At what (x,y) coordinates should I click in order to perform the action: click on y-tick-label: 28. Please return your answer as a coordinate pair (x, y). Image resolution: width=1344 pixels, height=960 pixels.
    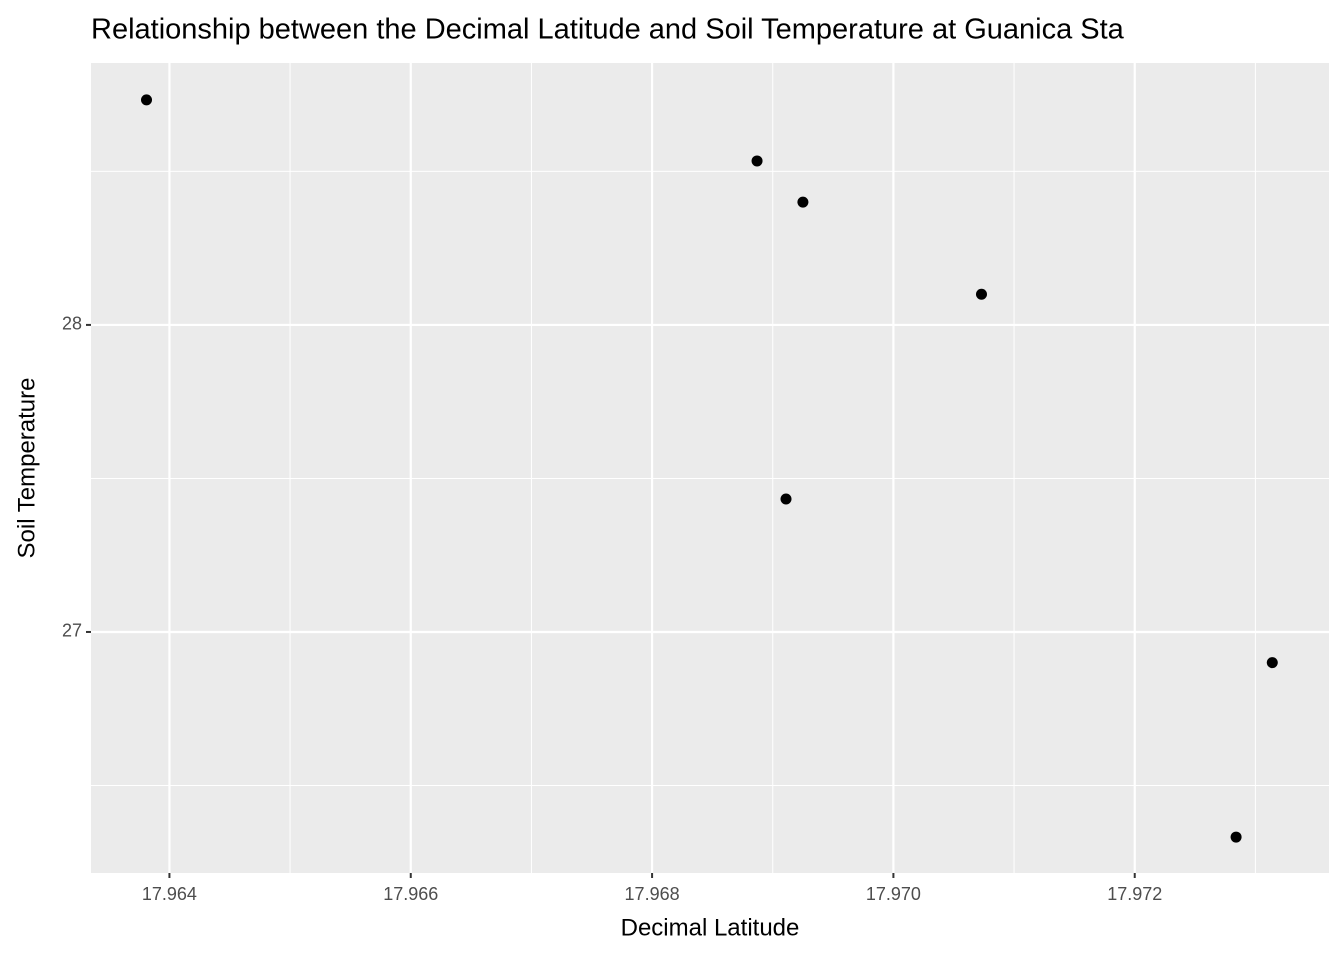
    Looking at the image, I should click on (72, 324).